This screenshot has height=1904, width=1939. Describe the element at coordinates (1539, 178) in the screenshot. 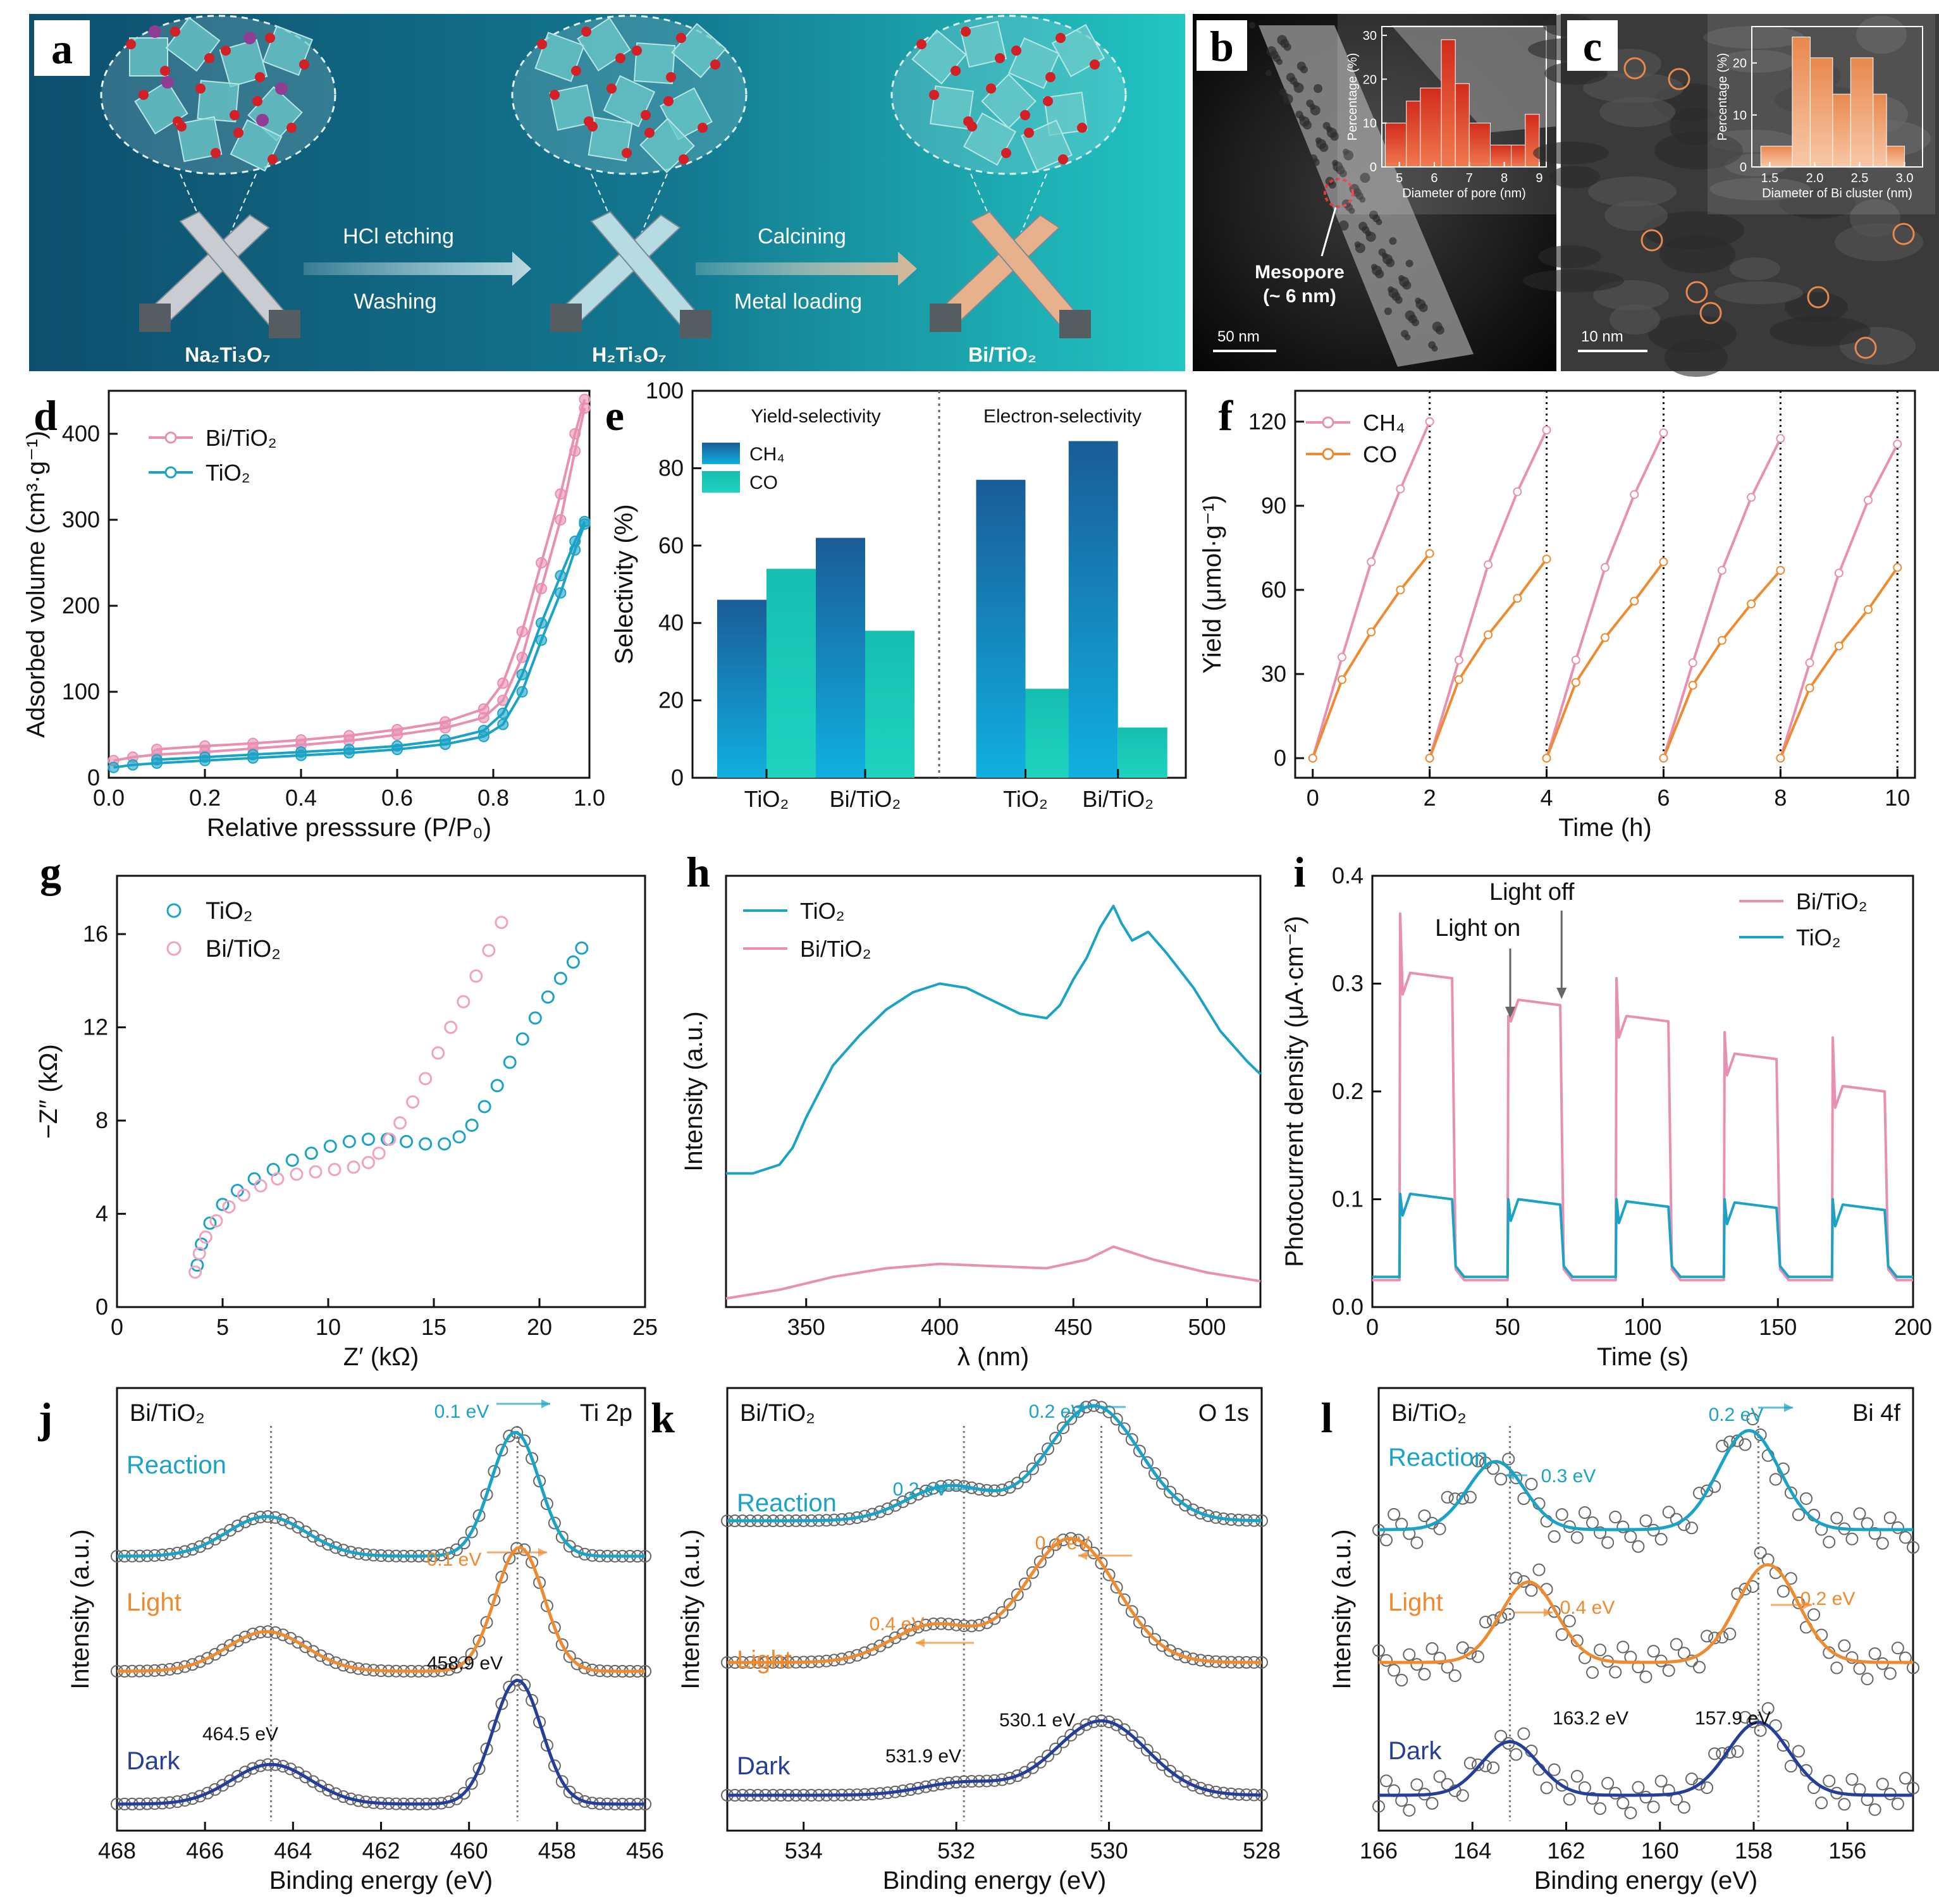

I see `x-tick-label: 9` at that location.